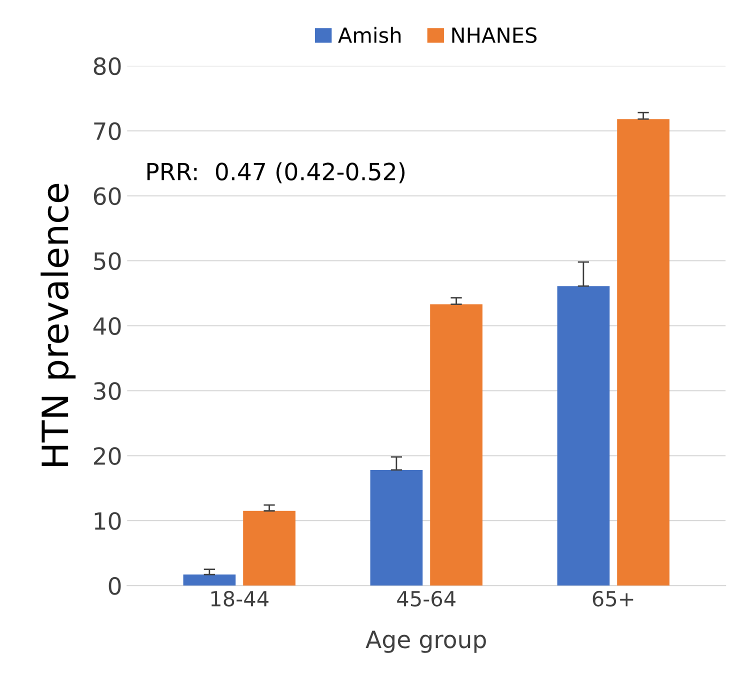 This screenshot has height=693, width=748. I want to click on y-tick-label: 0, so click(114, 586).